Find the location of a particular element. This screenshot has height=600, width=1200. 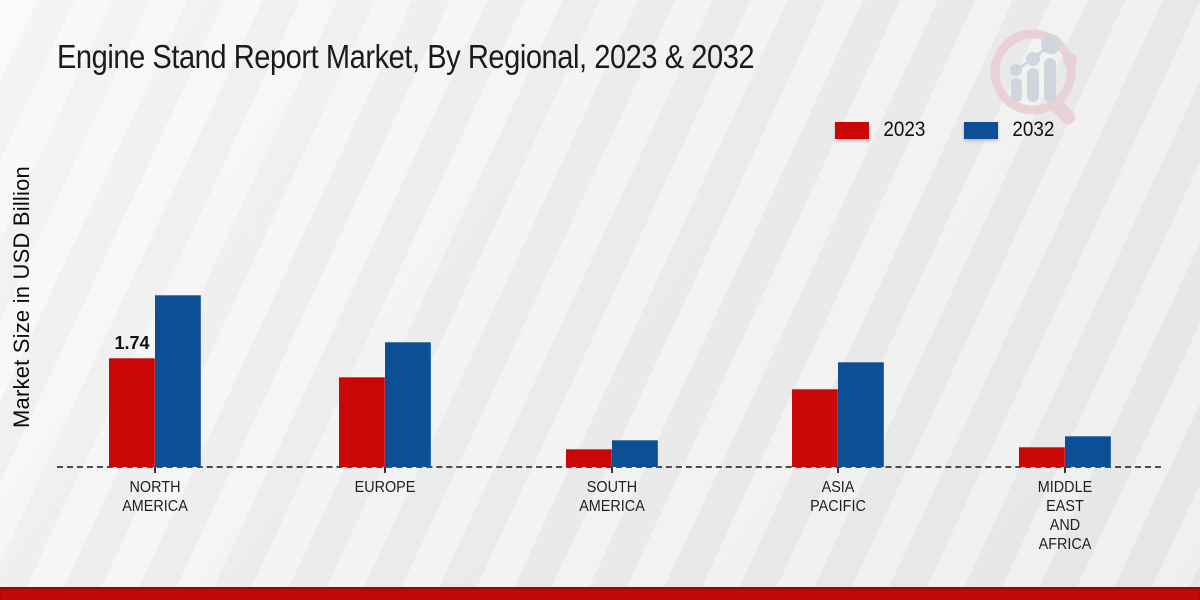

legend-swatch-2032 is located at coordinates (980, 130).